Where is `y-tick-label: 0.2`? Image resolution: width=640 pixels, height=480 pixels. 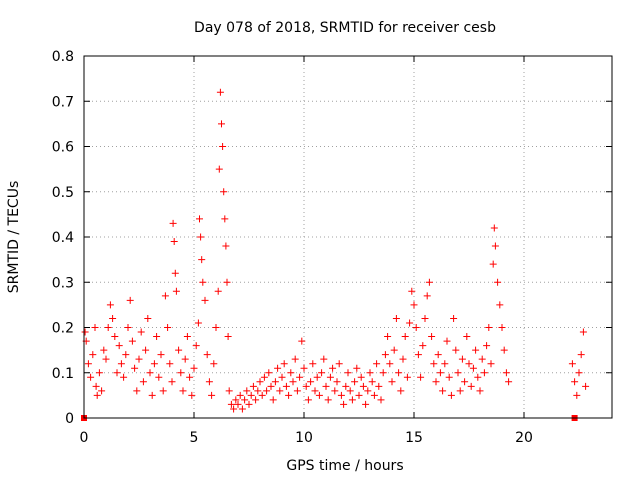 y-tick-label: 0.2 is located at coordinates (63, 329).